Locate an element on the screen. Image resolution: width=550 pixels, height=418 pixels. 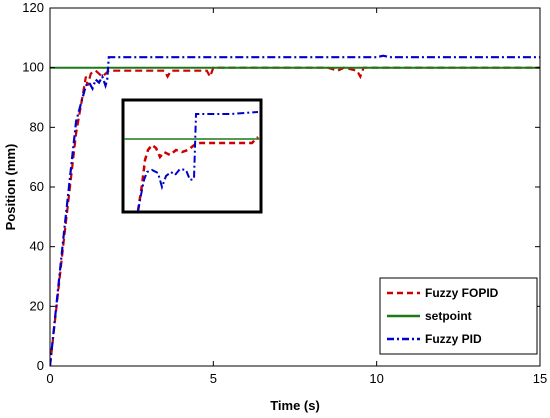
x-axis-label: Time (s) is located at coordinates (295, 405).